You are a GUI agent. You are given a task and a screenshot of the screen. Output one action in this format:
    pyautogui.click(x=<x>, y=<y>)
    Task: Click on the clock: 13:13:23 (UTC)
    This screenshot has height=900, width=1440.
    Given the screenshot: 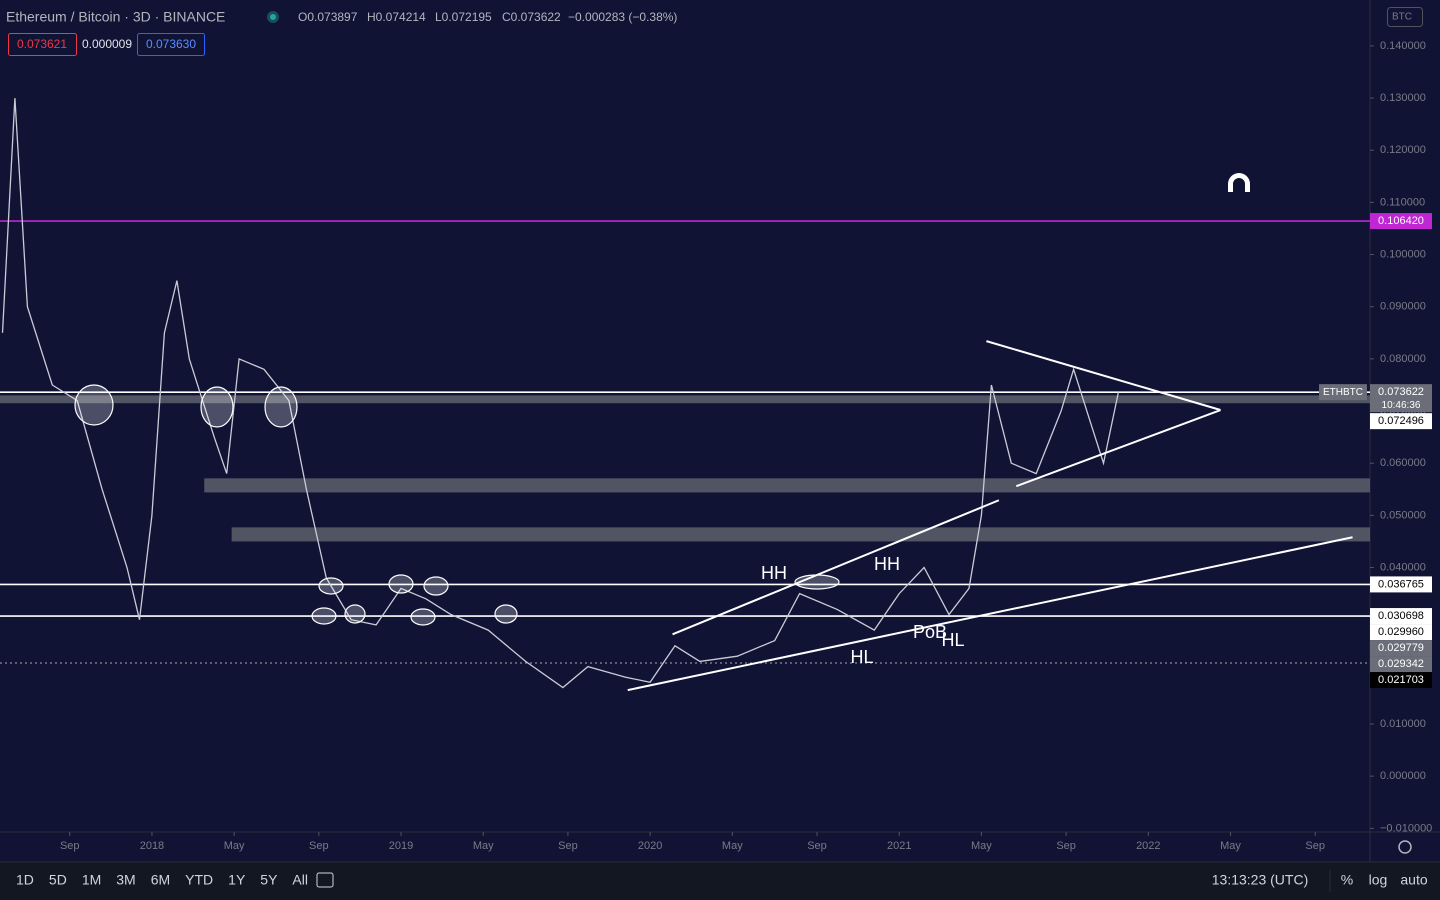 What is the action you would take?
    pyautogui.click(x=1260, y=880)
    